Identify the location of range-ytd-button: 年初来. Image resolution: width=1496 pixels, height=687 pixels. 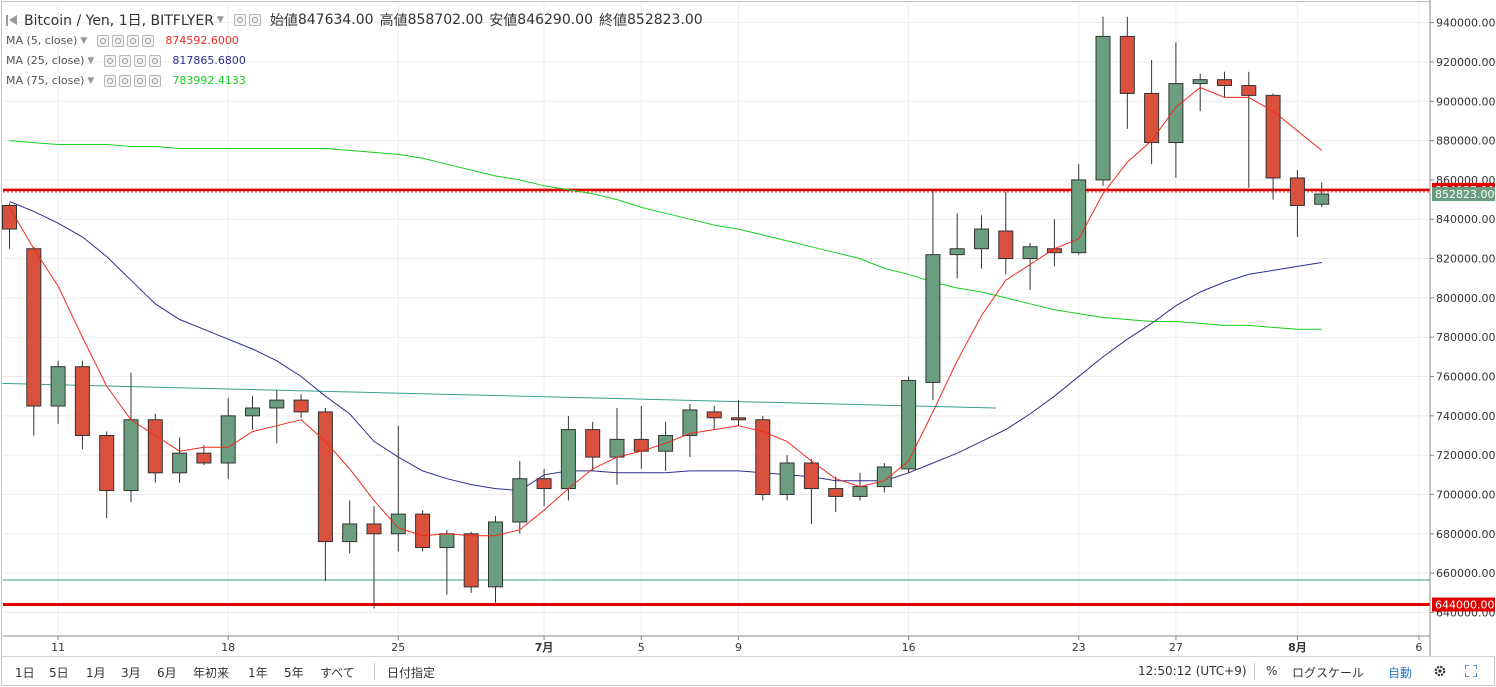
(211, 673).